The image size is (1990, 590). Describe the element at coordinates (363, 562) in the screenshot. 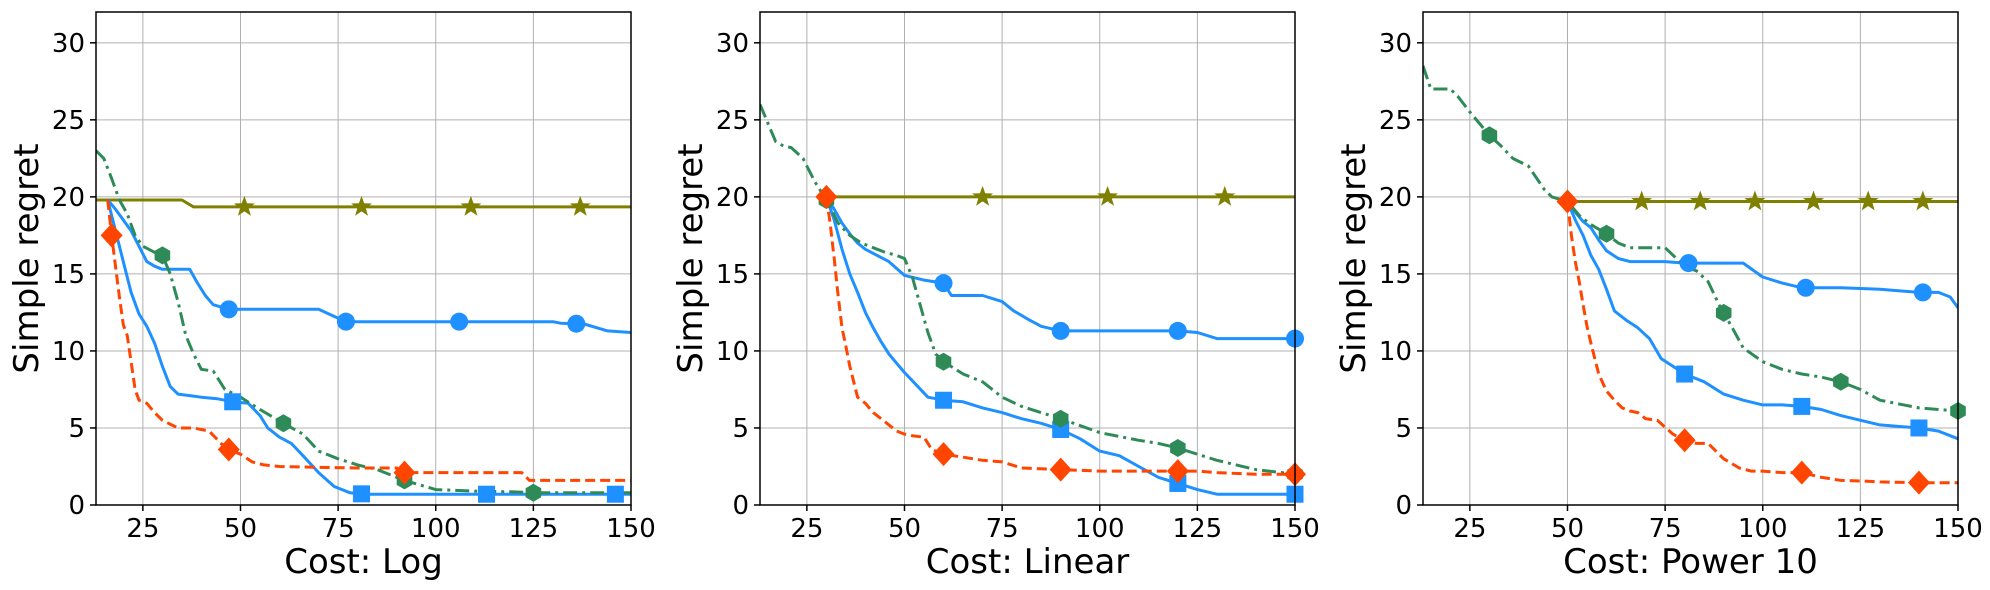

I see `x-axis-label: Cost: Log` at that location.